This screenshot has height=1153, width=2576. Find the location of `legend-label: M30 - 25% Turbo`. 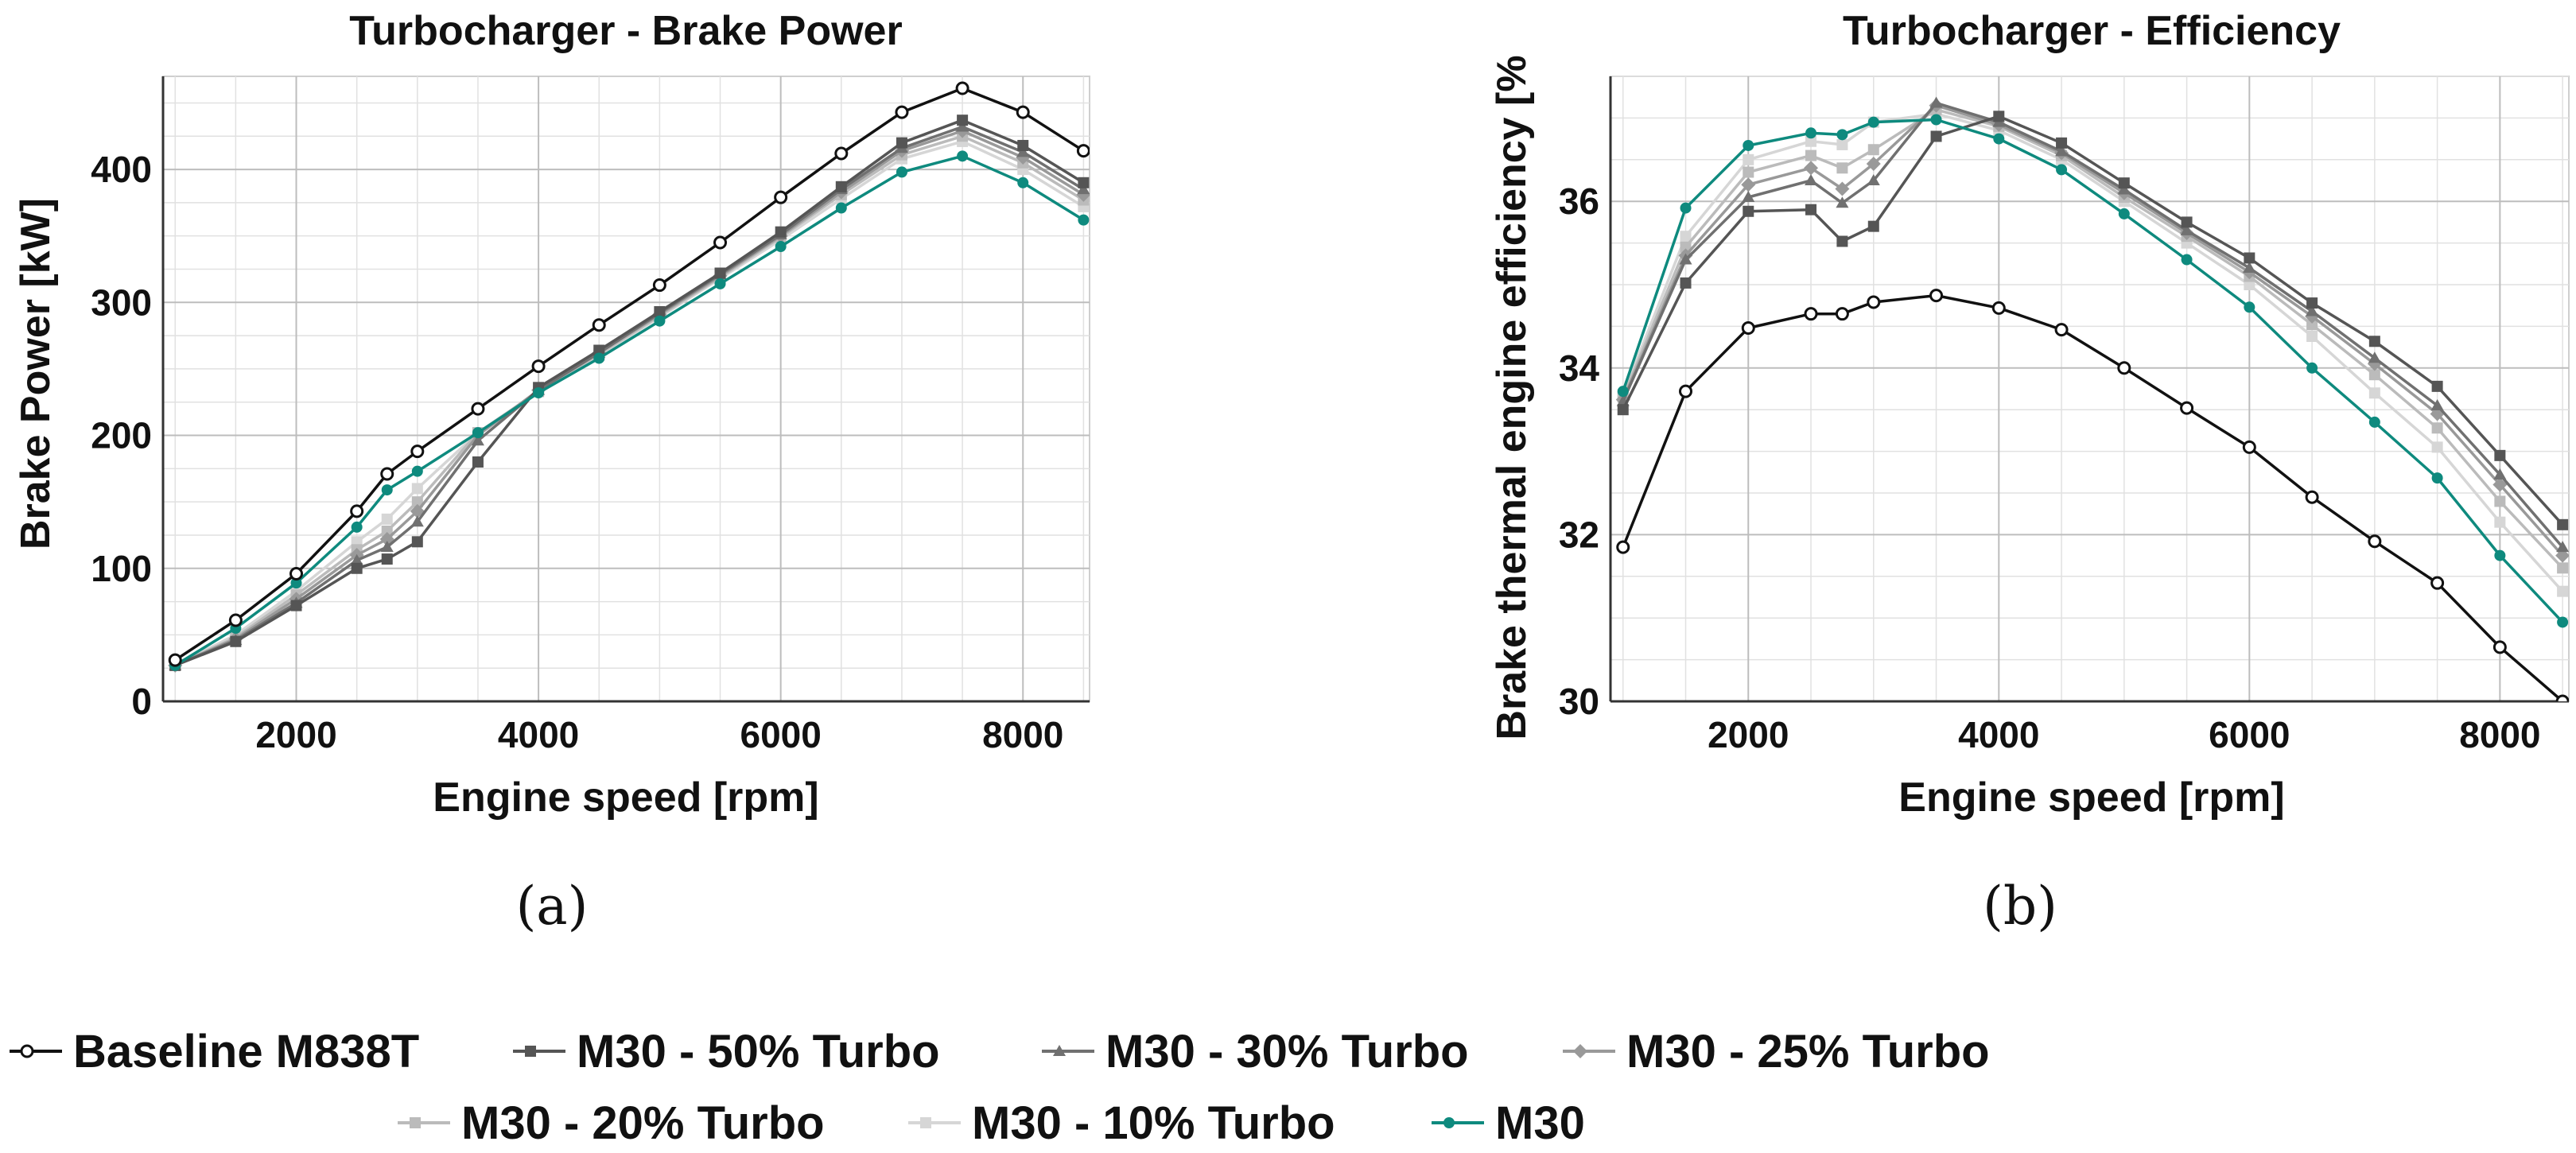

legend-label: M30 - 25% Turbo is located at coordinates (1808, 1051).